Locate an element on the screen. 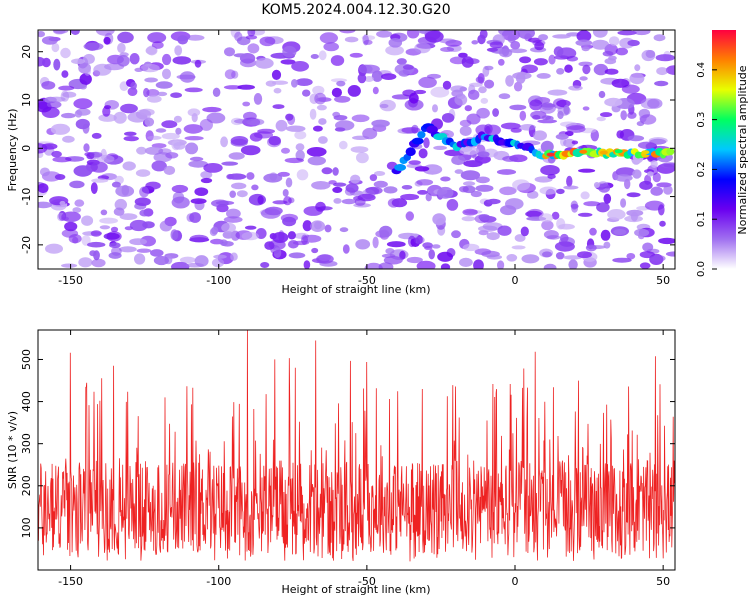  x-tick-label: 0 is located at coordinates (515, 280).